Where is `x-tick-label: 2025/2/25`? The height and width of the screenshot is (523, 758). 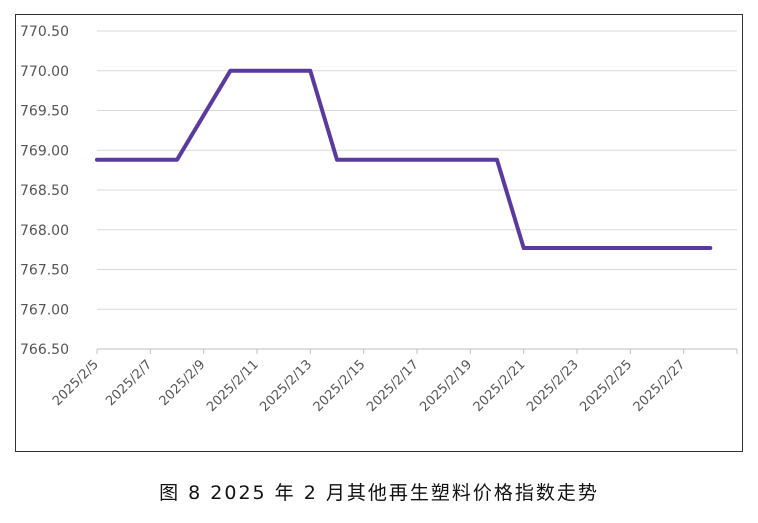 x-tick-label: 2025/2/25 is located at coordinates (606, 386).